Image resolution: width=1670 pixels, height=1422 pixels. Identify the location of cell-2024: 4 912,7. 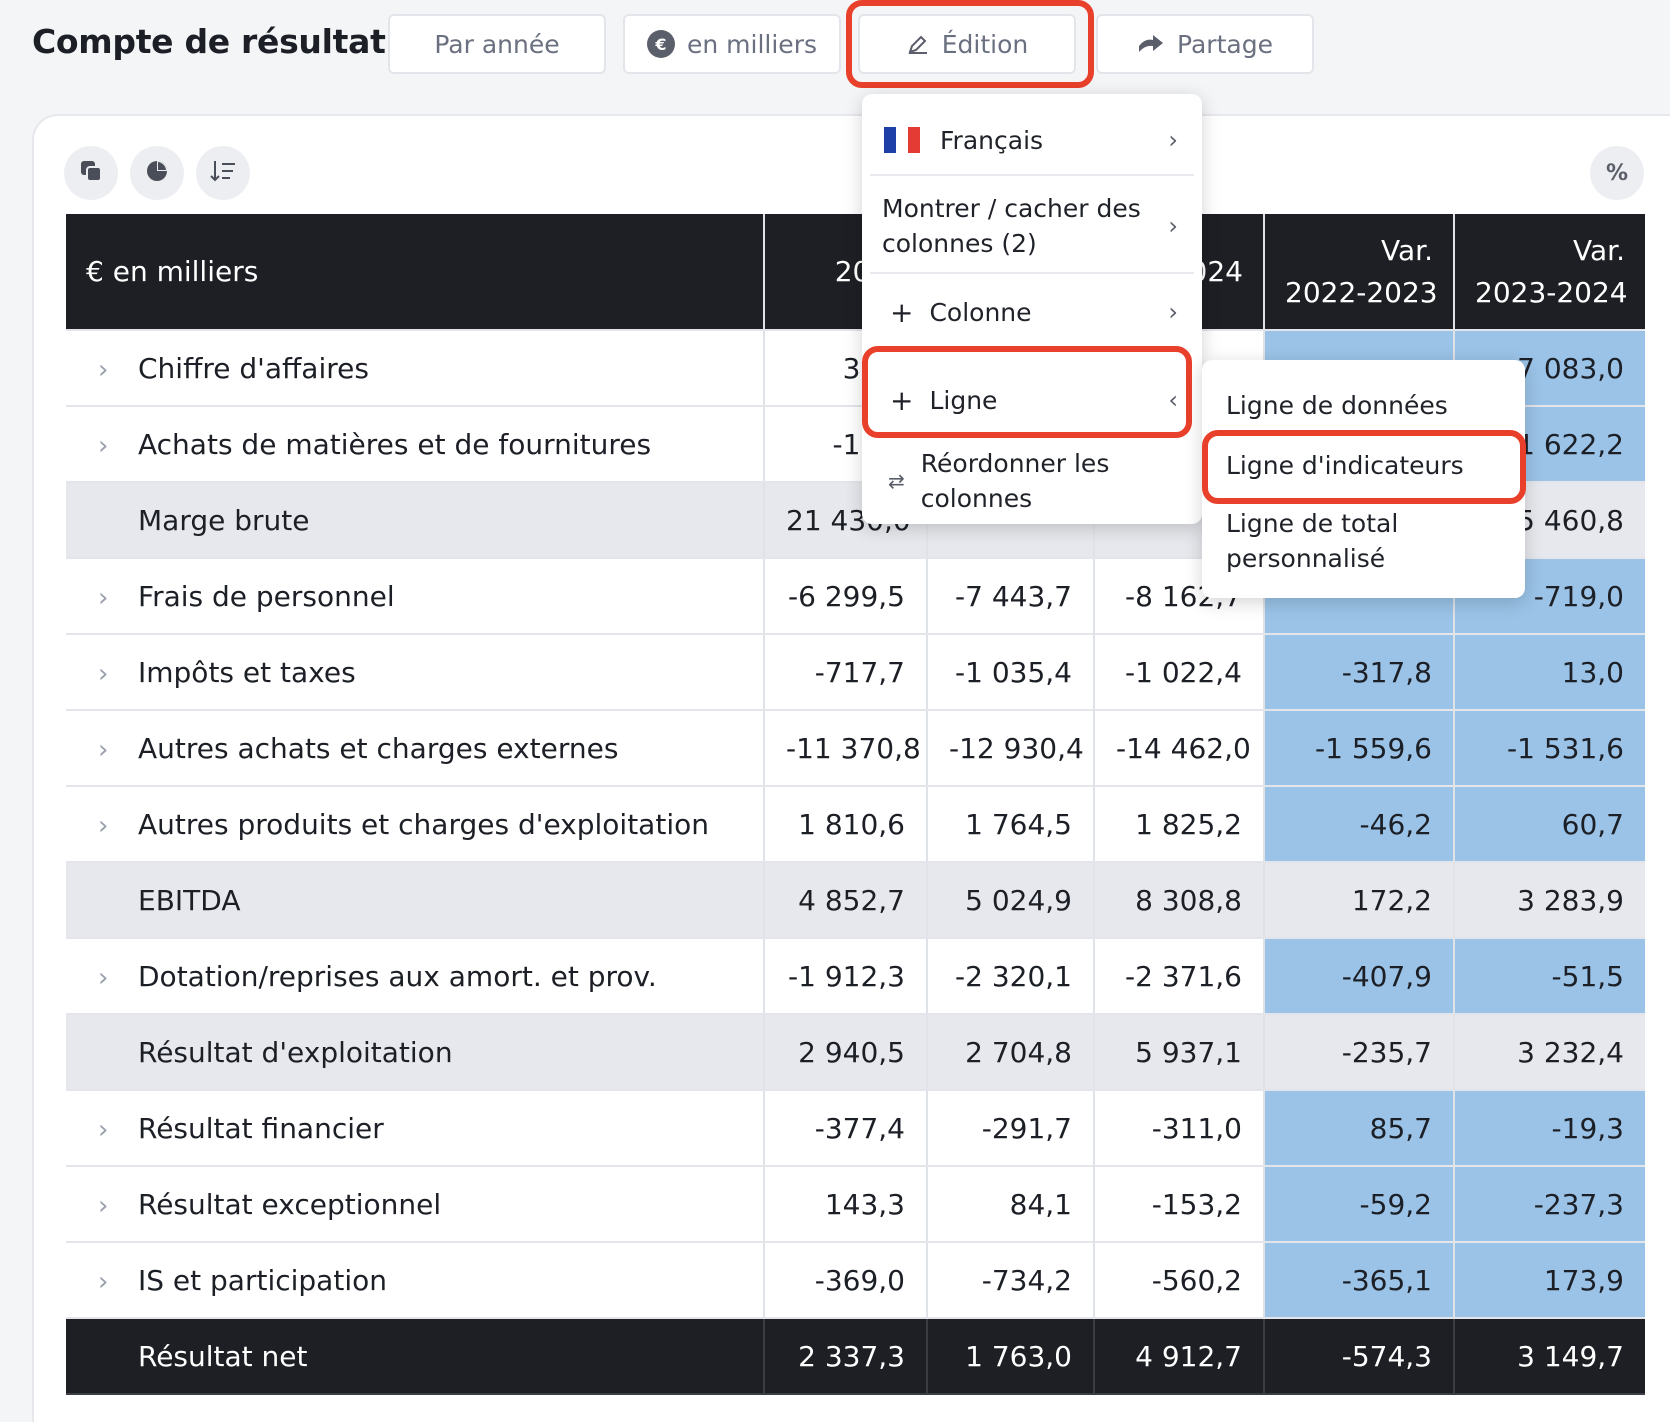
(1179, 1356).